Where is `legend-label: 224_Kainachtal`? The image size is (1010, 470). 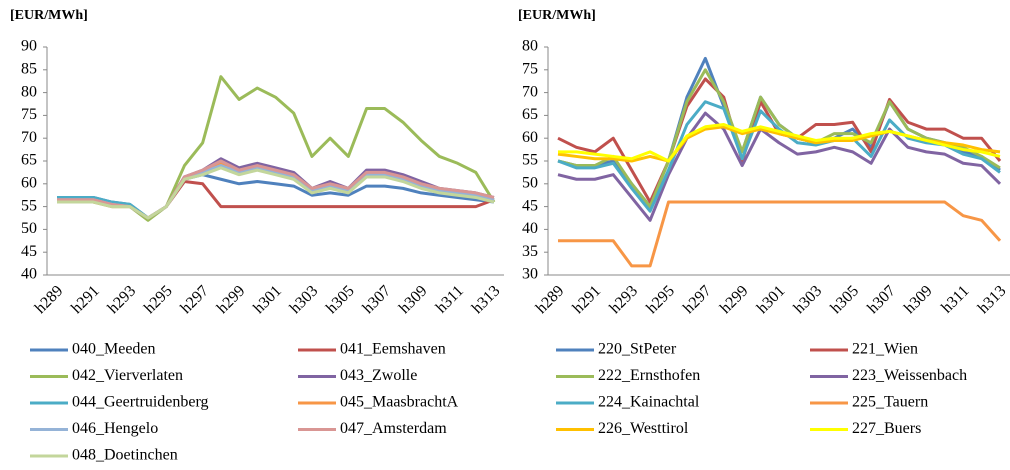
legend-label: 224_Kainachtal is located at coordinates (649, 402).